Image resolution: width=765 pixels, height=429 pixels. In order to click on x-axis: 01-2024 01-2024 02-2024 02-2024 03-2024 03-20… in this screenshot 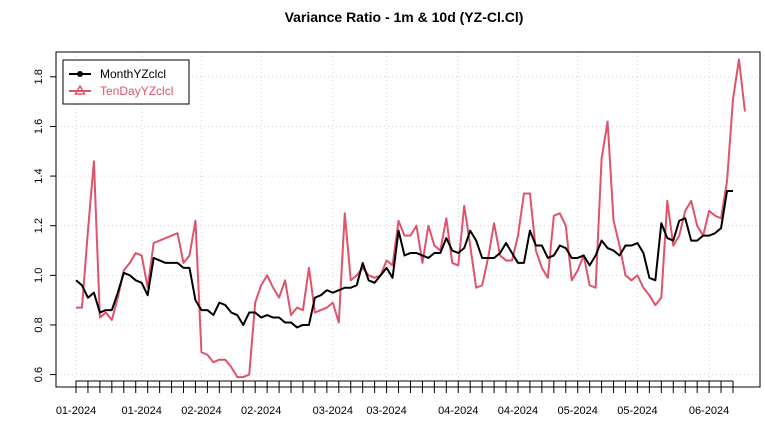, I will do `click(395, 398)`.